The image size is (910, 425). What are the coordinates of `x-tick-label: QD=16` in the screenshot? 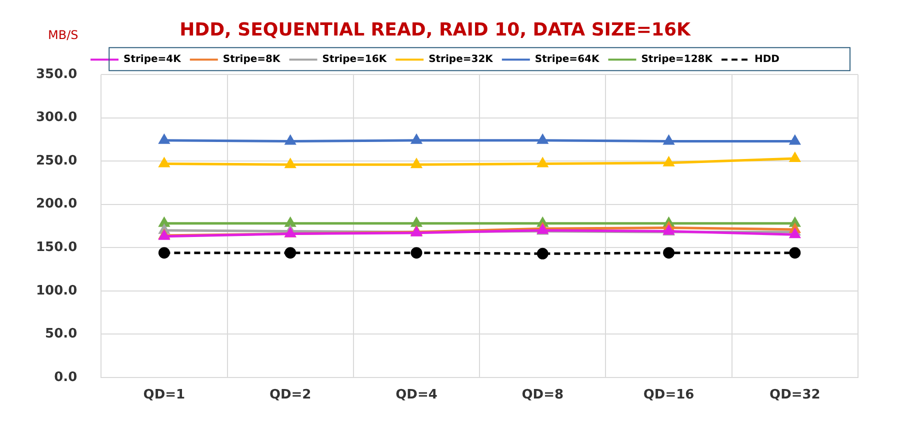 It's located at (668, 395).